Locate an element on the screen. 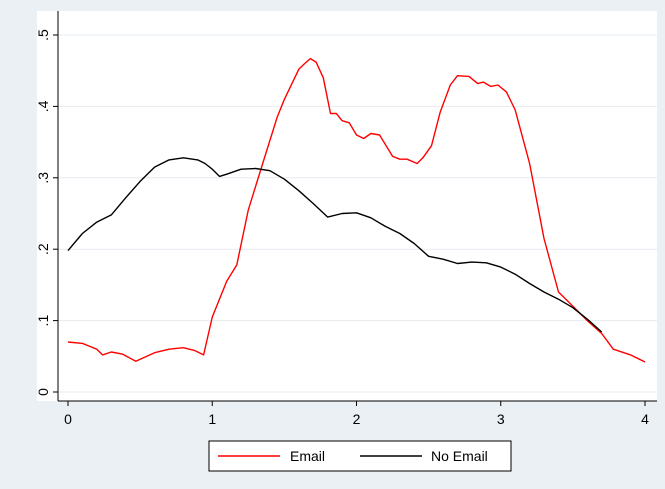  y-axis-ticks: 0 .1 .2 .3 .4 .5 is located at coordinates (46, 212).